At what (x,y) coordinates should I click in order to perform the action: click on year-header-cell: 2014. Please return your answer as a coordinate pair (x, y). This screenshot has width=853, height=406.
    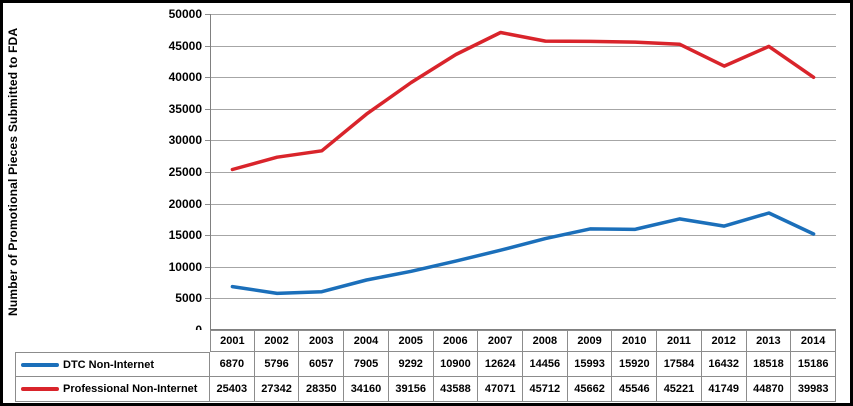
    Looking at the image, I should click on (813, 341).